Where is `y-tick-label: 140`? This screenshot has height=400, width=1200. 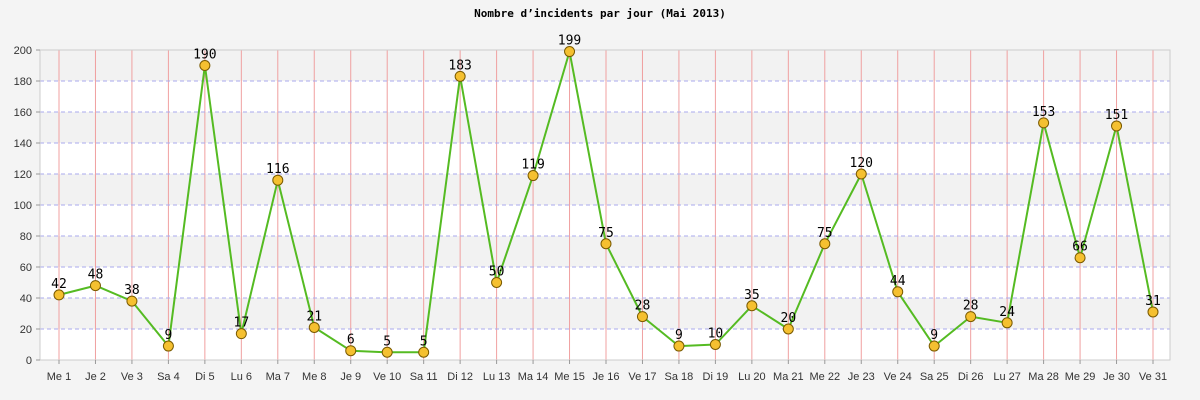
y-tick-label: 140 is located at coordinates (23, 144).